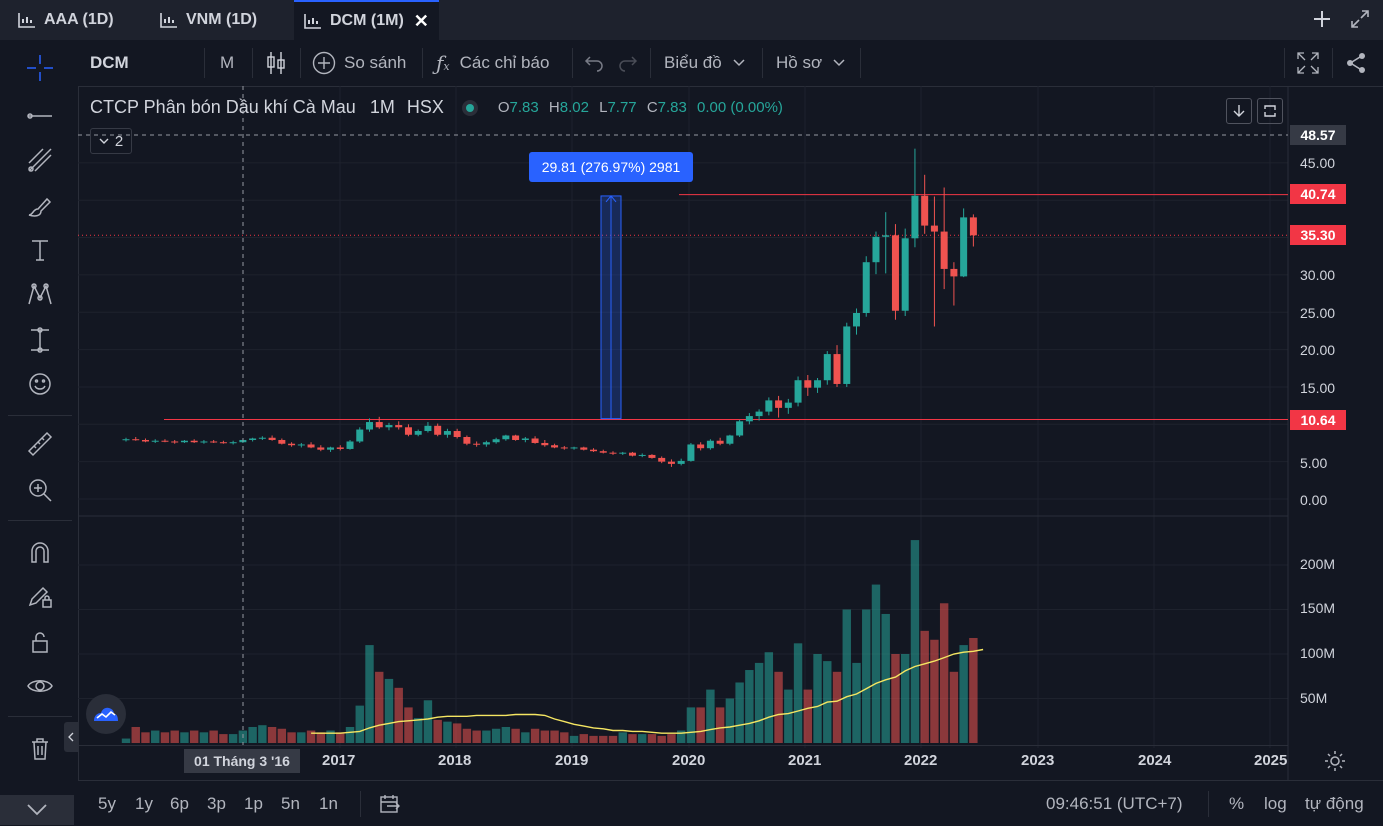  I want to click on range-6p-button: 6p, so click(179, 803).